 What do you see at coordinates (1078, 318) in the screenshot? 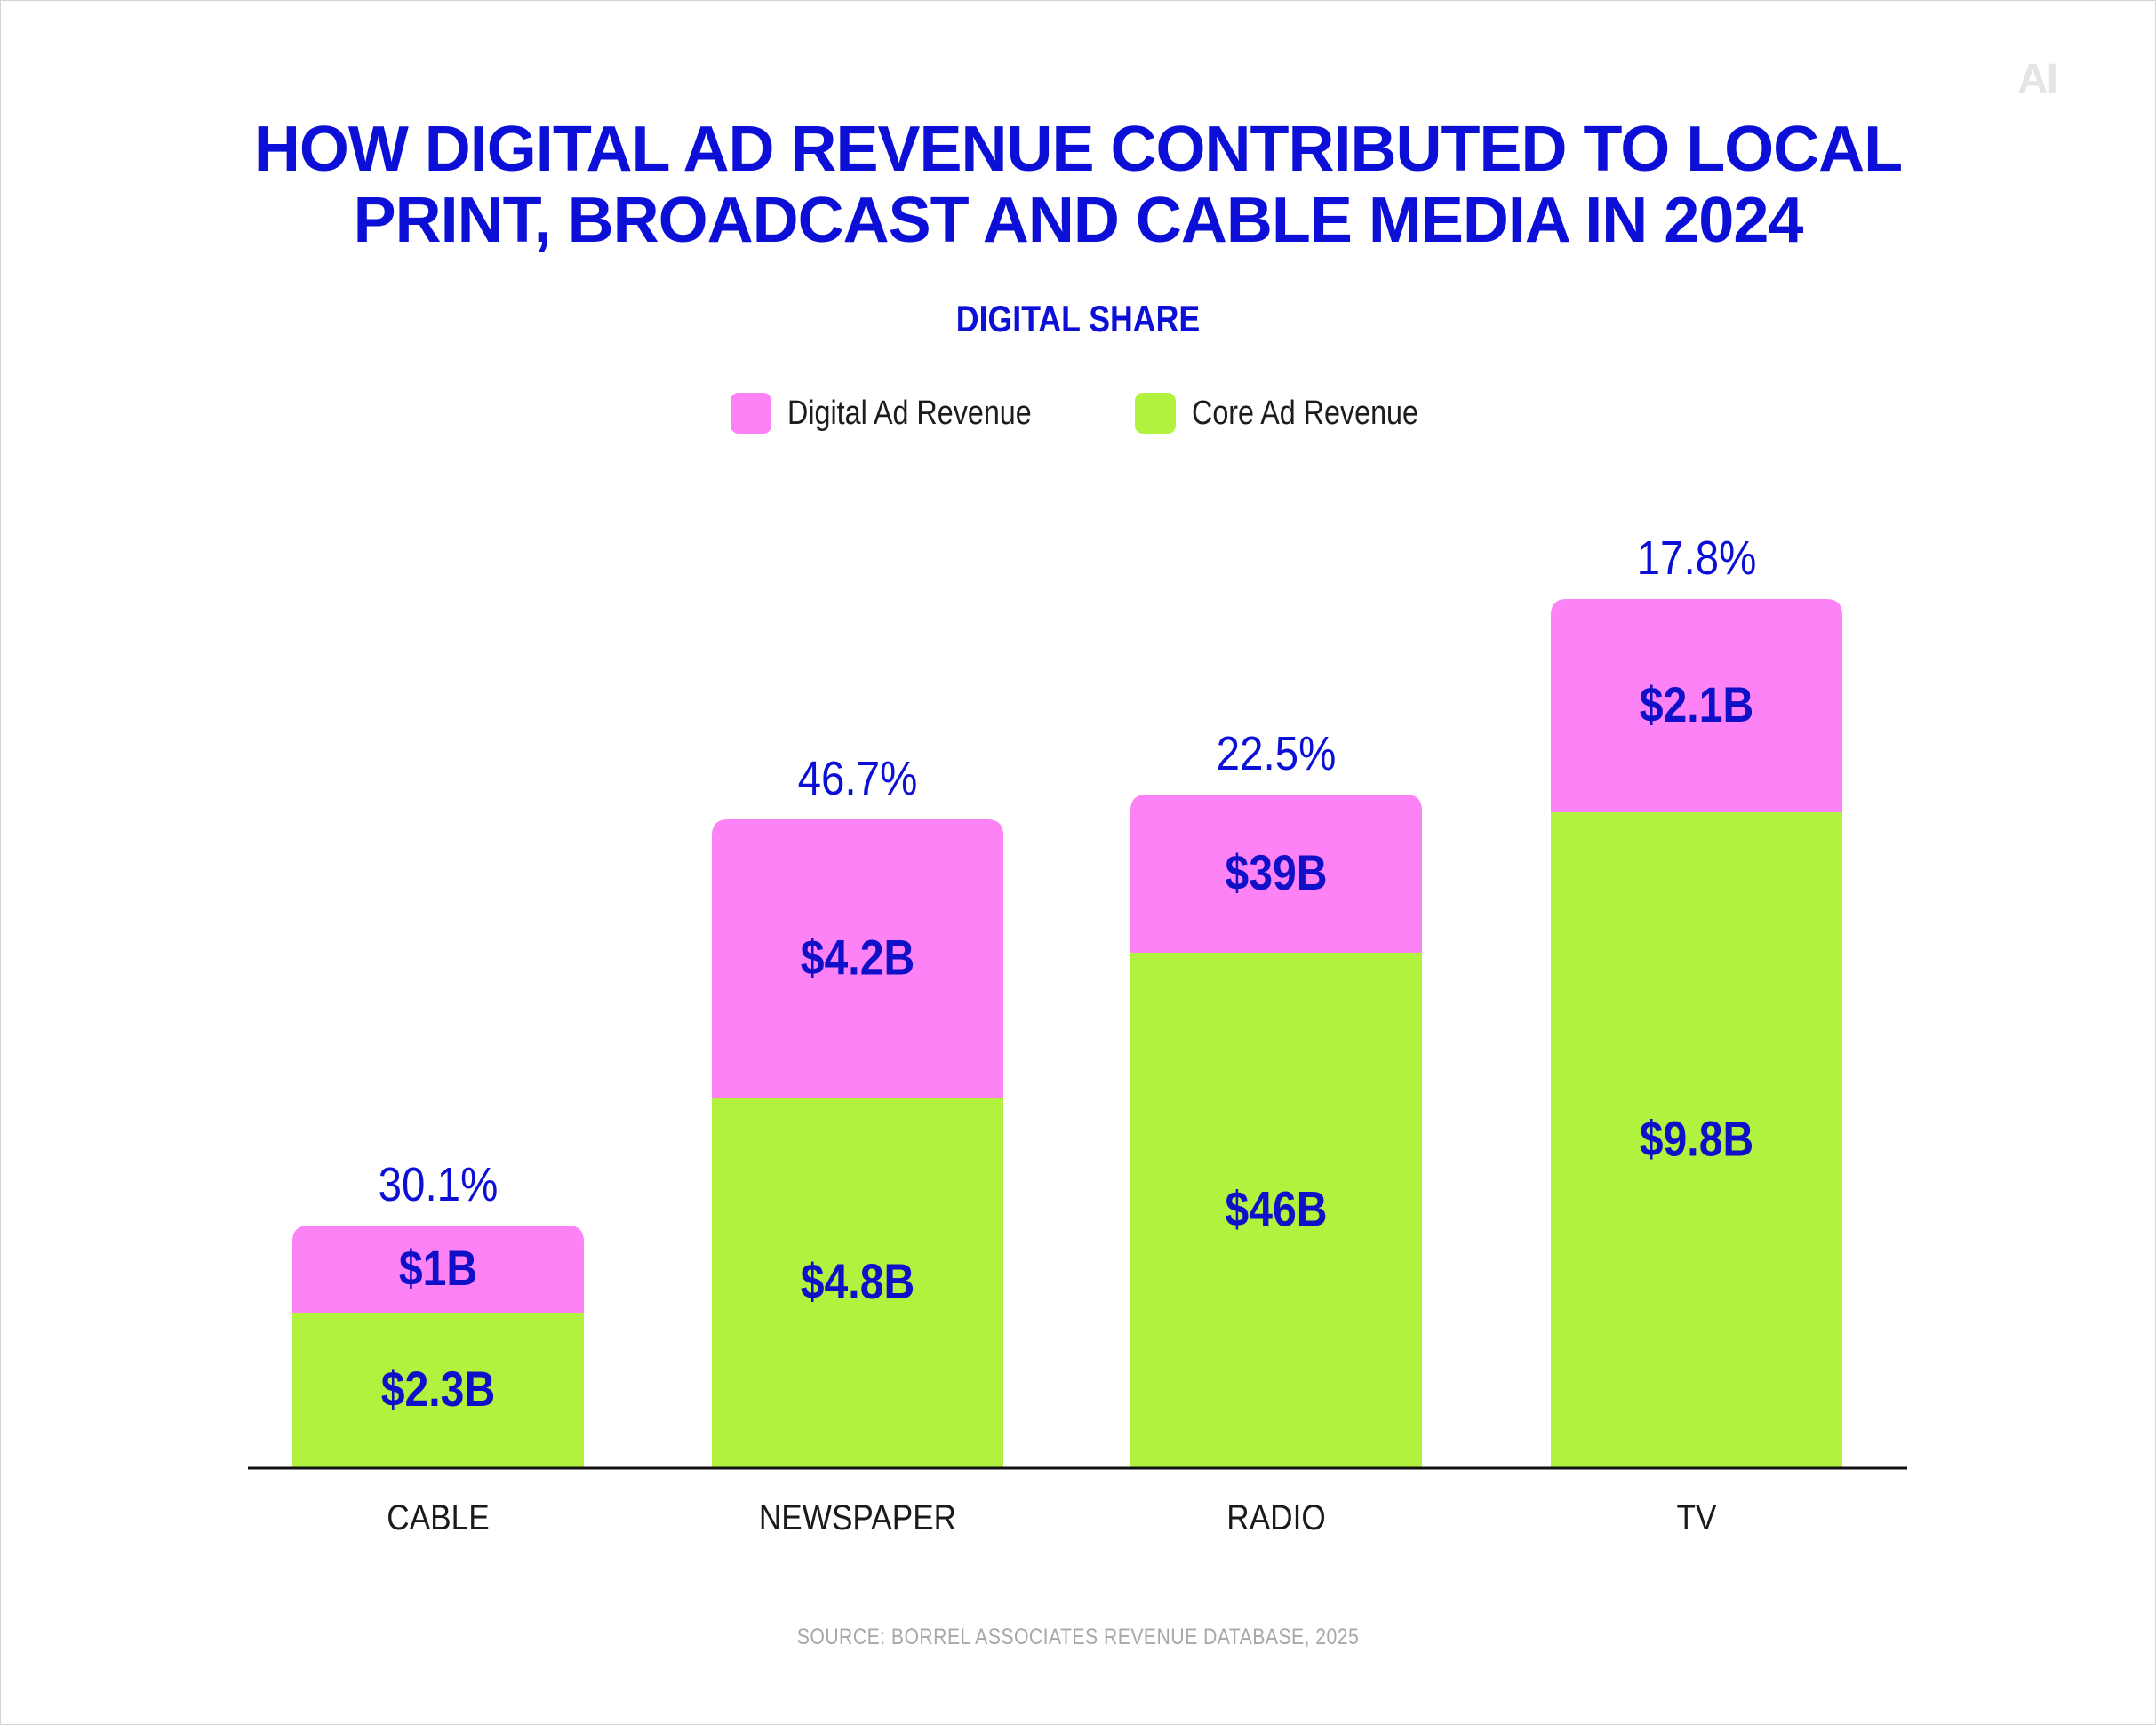
I see `chart-subtitle: DIGITAL SHARE` at bounding box center [1078, 318].